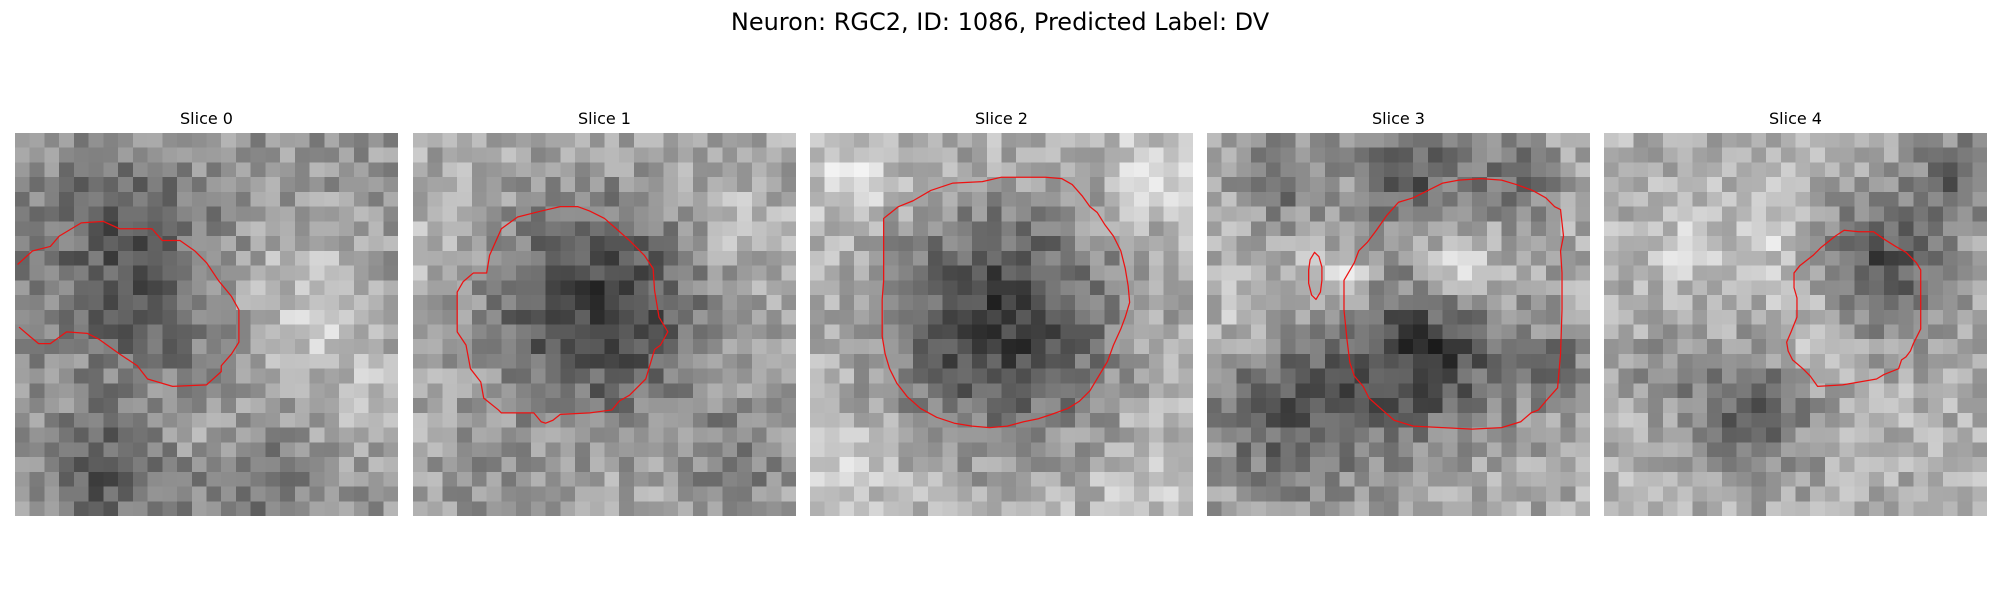  I want to click on slice-title: Slice 4, so click(1795, 118).